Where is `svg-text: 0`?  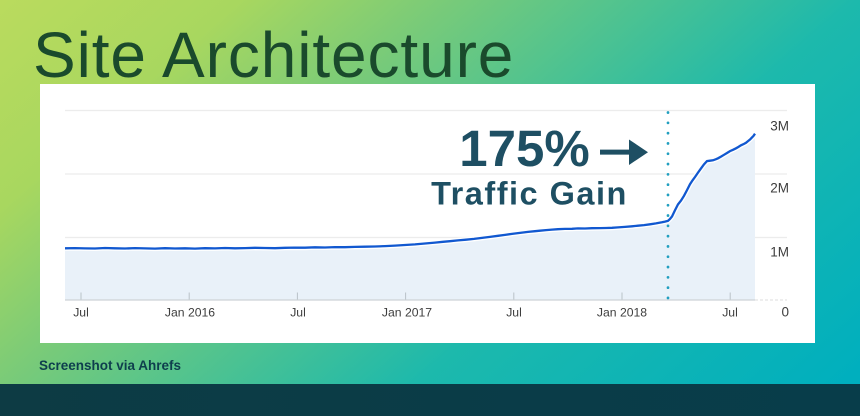
svg-text: 0 is located at coordinates (785, 312).